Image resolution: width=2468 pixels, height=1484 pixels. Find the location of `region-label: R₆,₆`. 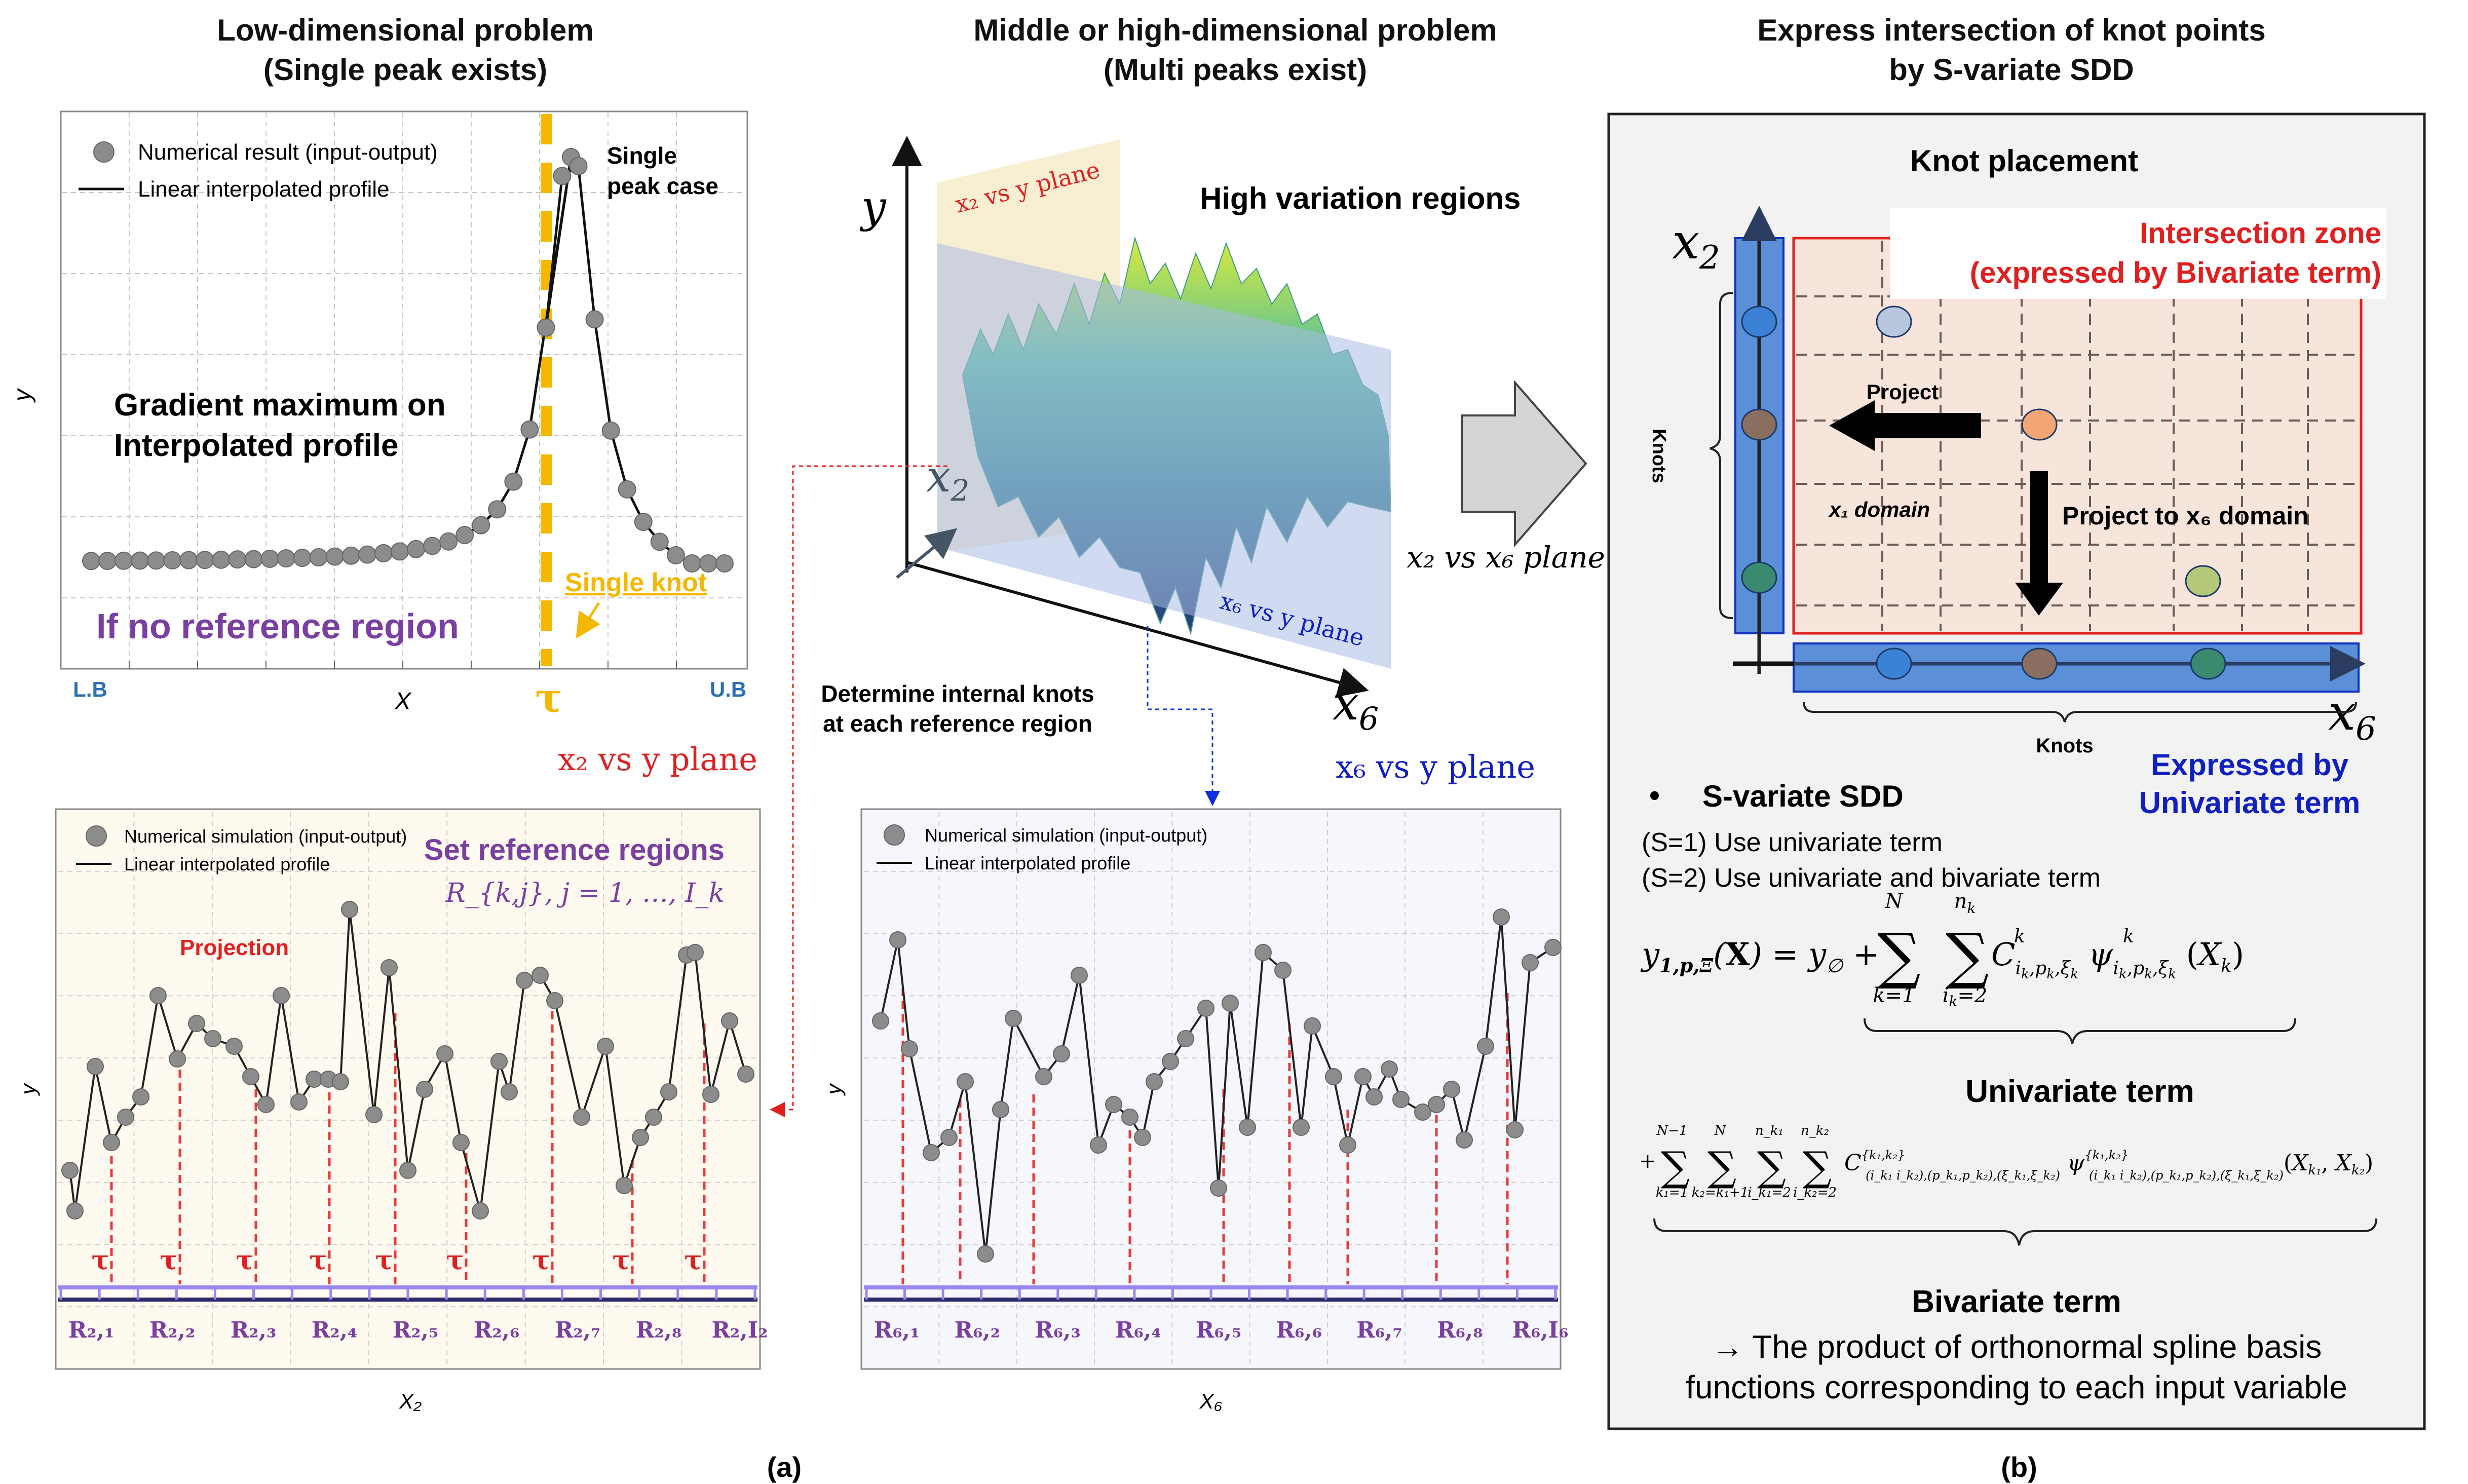

region-label: R₆,₆ is located at coordinates (1299, 1330).